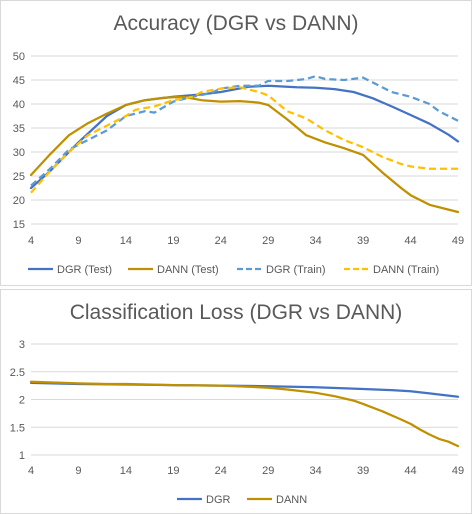  What do you see at coordinates (218, 500) in the screenshot?
I see `legend-label: DGR` at bounding box center [218, 500].